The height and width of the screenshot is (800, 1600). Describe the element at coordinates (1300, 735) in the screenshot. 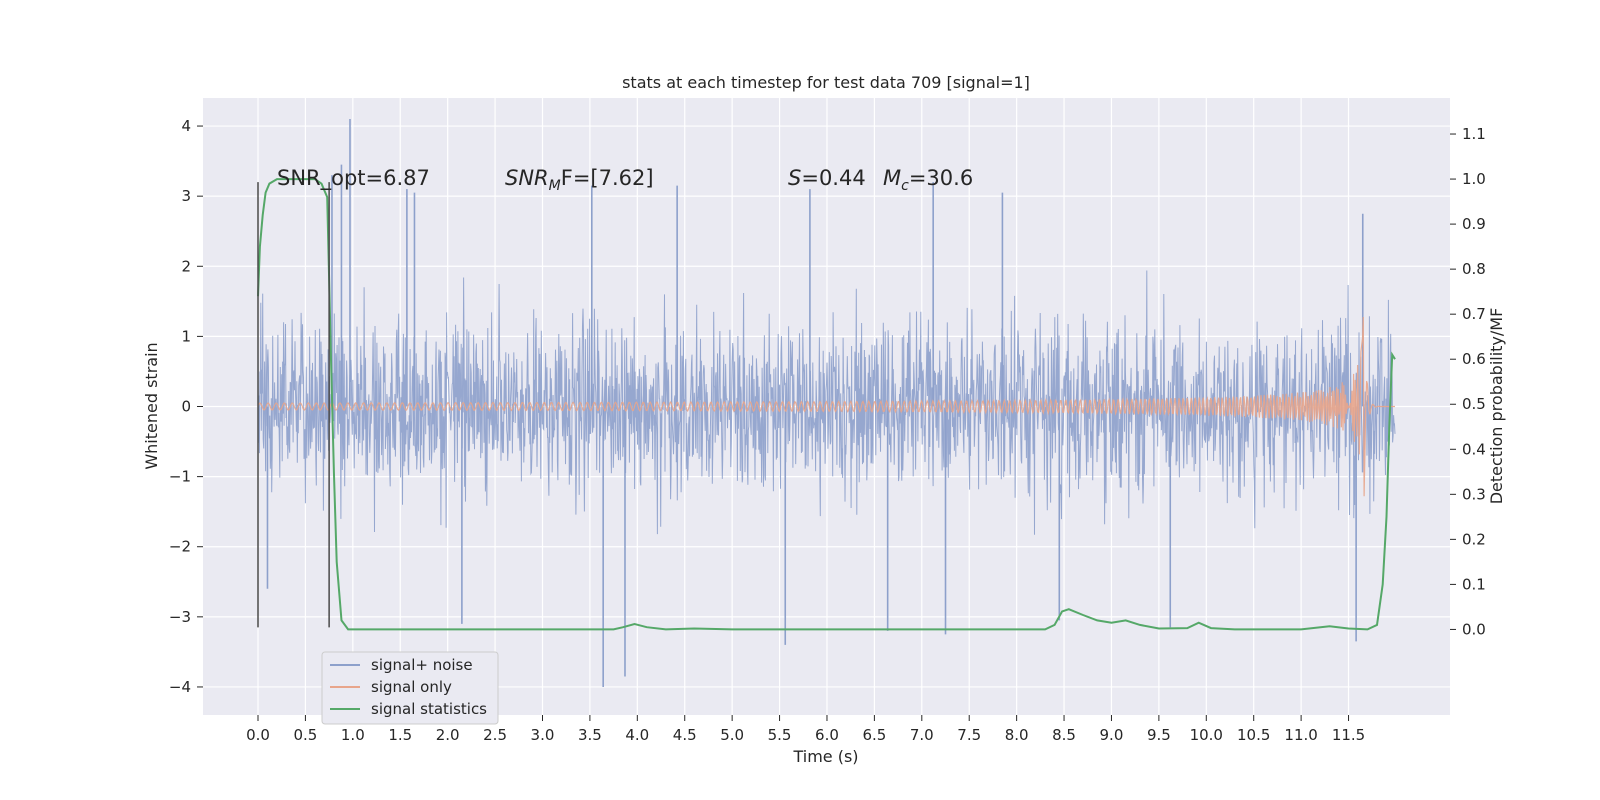

I see `x-tick-label: 11.0` at that location.